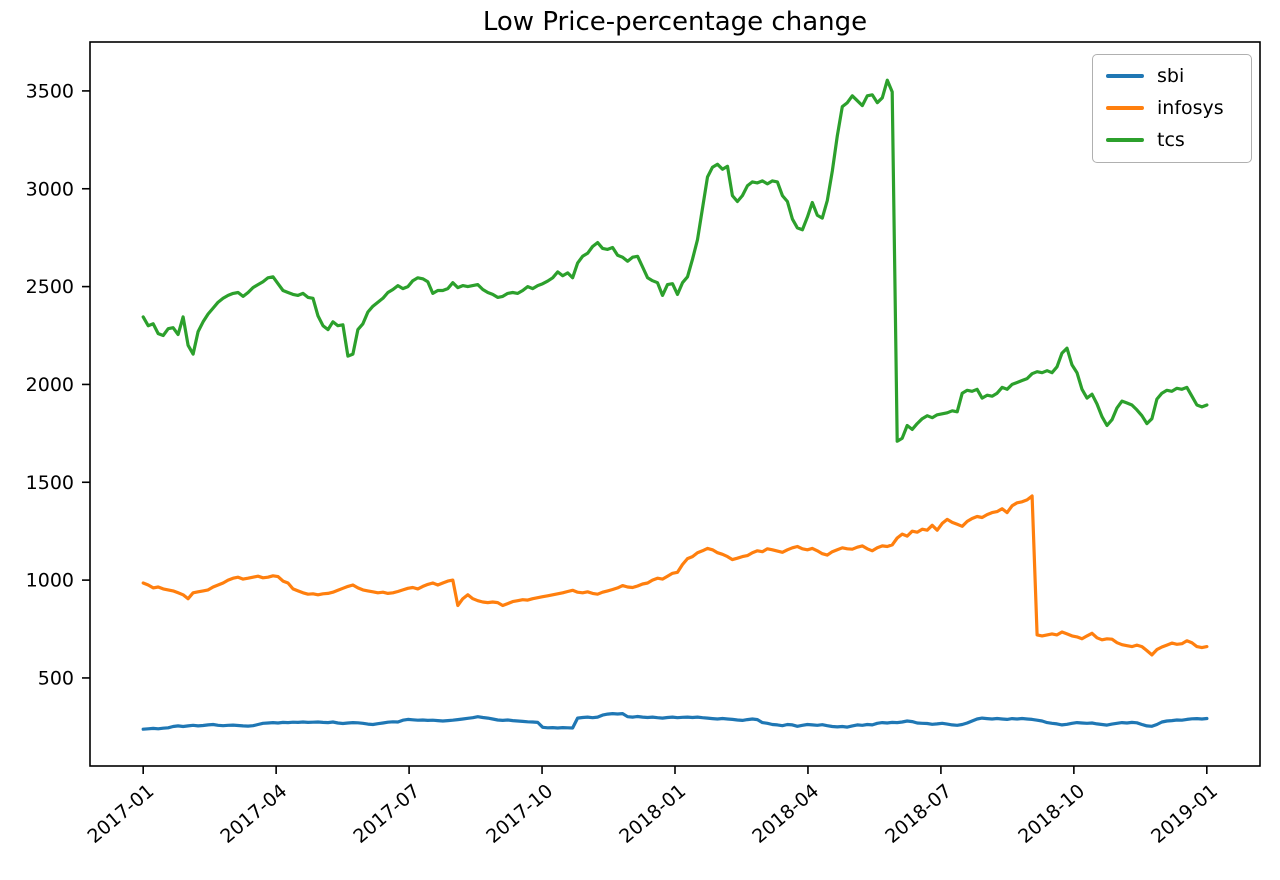 This screenshot has width=1280, height=880. What do you see at coordinates (1125, 108) in the screenshot?
I see `legend-line-swatch-infosys` at bounding box center [1125, 108].